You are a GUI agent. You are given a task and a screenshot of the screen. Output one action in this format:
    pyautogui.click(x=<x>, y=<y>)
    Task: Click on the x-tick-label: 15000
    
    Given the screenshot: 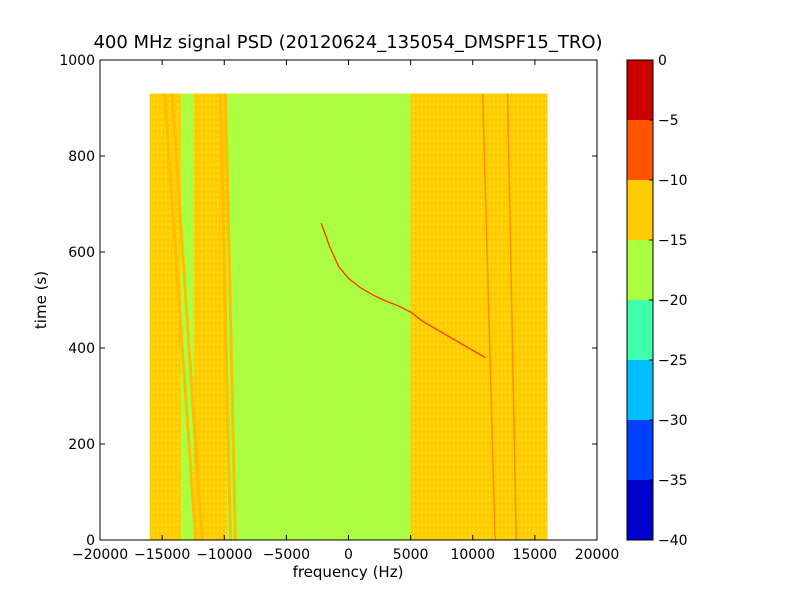 What is the action you would take?
    pyautogui.click(x=535, y=555)
    